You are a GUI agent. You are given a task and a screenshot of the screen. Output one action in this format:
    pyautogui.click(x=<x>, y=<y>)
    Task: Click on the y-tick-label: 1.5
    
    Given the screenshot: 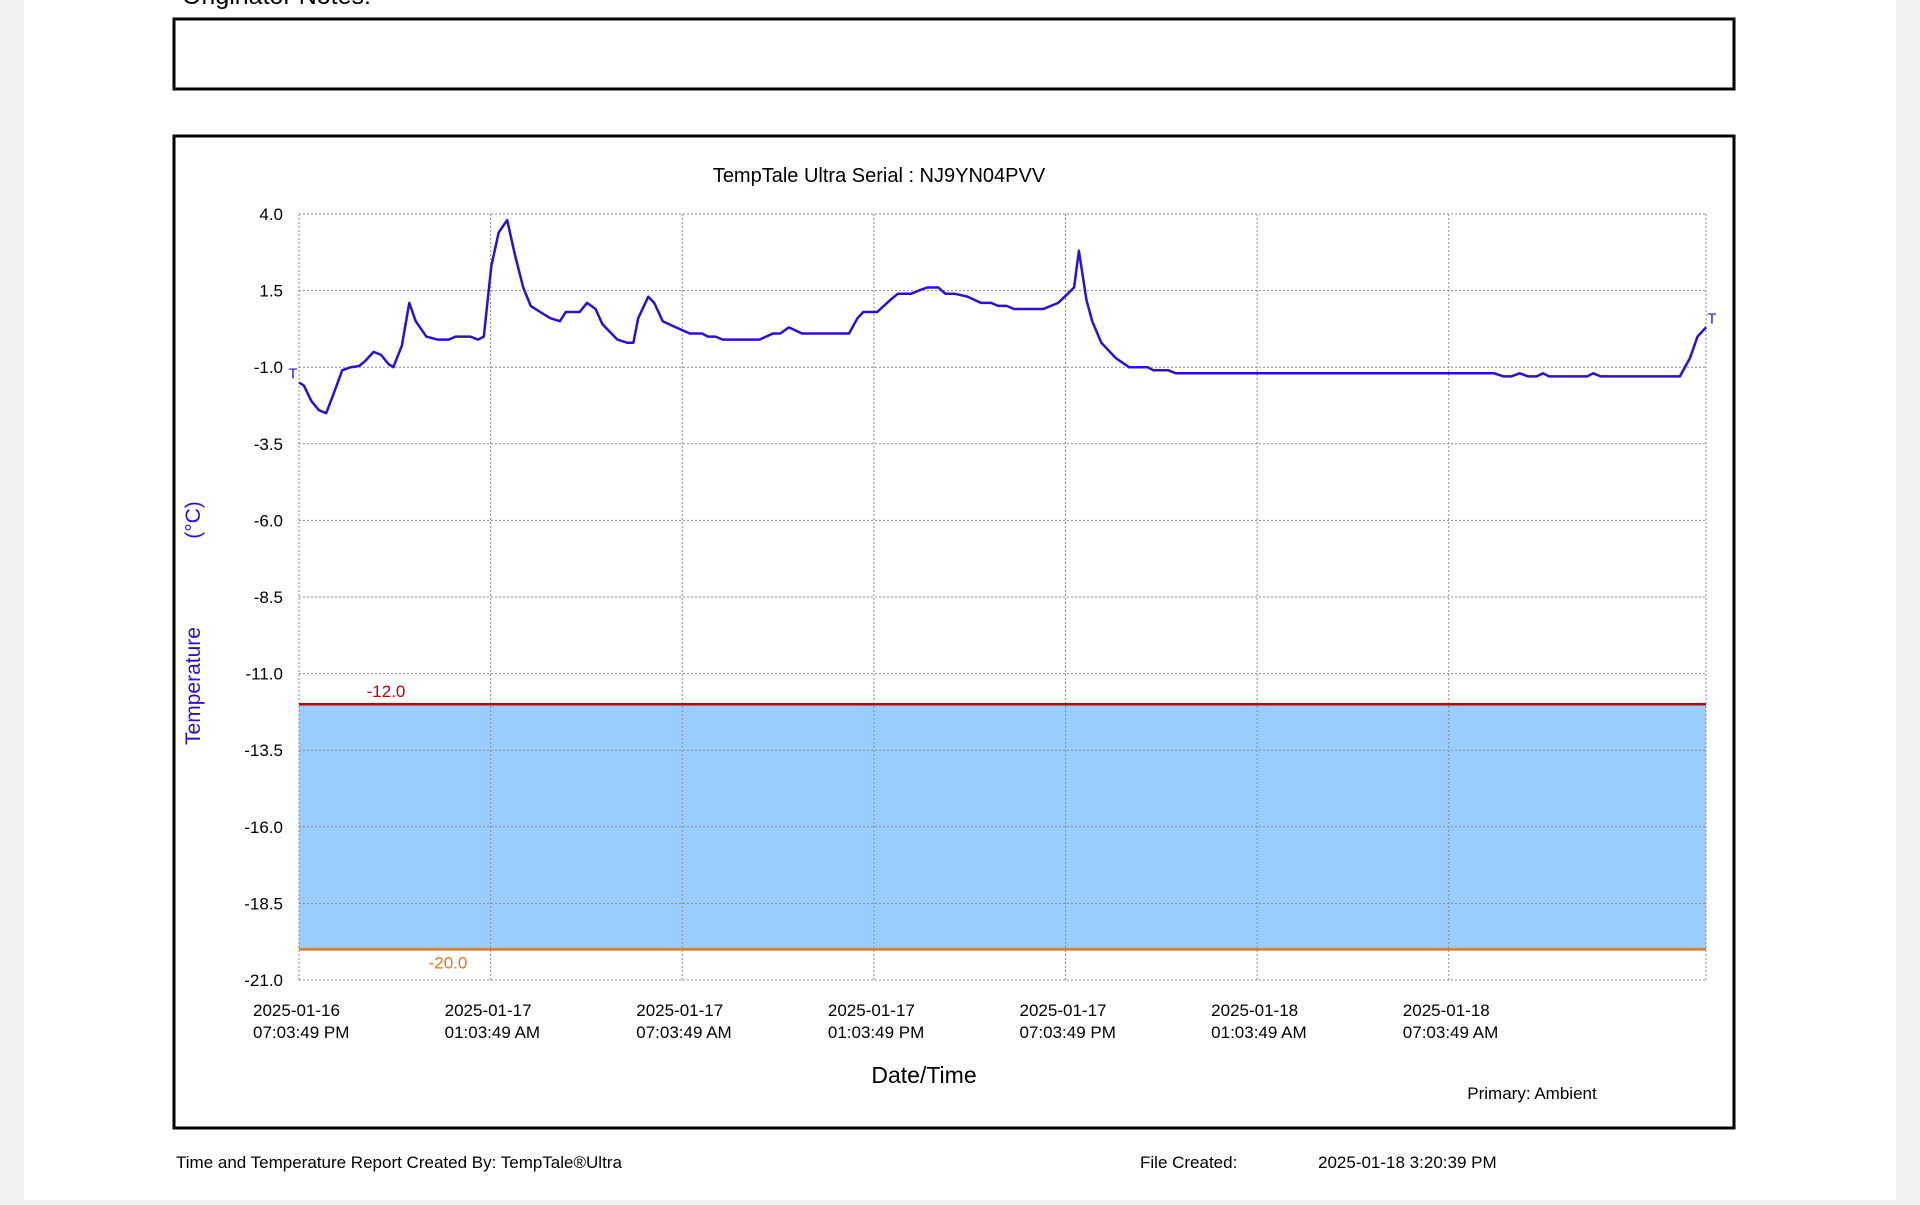 What is the action you would take?
    pyautogui.click(x=271, y=291)
    